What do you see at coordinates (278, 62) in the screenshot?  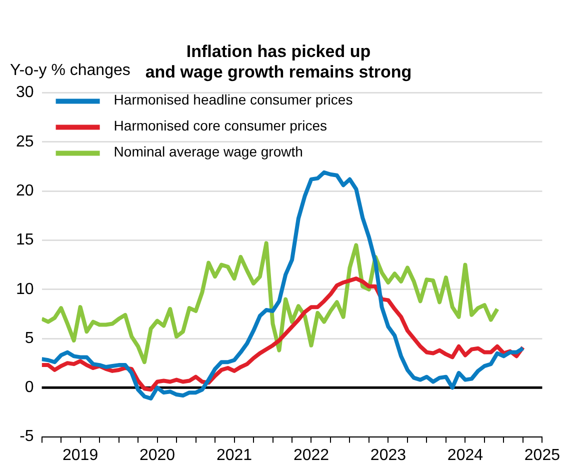 I see `chart-title: Inflation has picked up and wage growth remains strong` at bounding box center [278, 62].